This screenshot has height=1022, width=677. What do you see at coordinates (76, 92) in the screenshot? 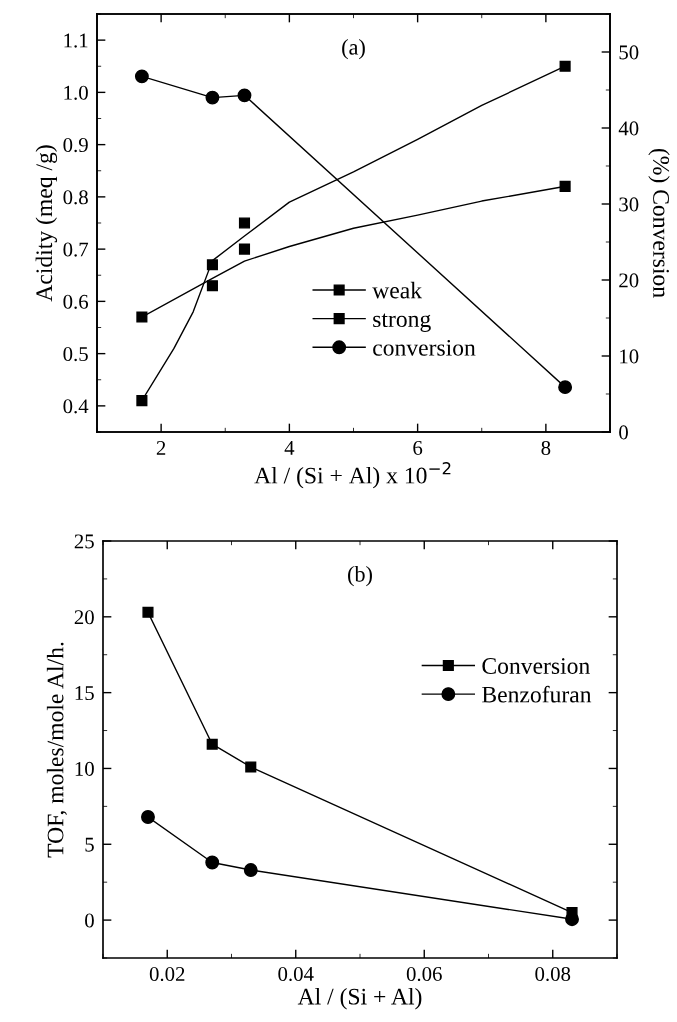
I see `y-tick-label: 1.0` at bounding box center [76, 92].